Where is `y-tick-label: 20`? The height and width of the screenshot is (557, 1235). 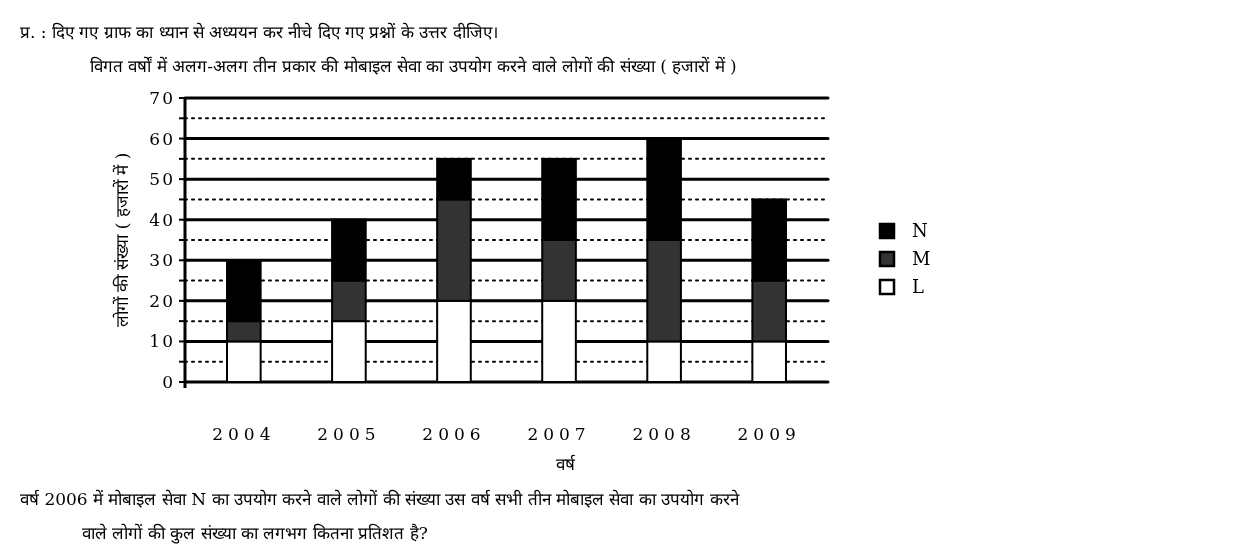
y-tick-label: 20 is located at coordinates (162, 300).